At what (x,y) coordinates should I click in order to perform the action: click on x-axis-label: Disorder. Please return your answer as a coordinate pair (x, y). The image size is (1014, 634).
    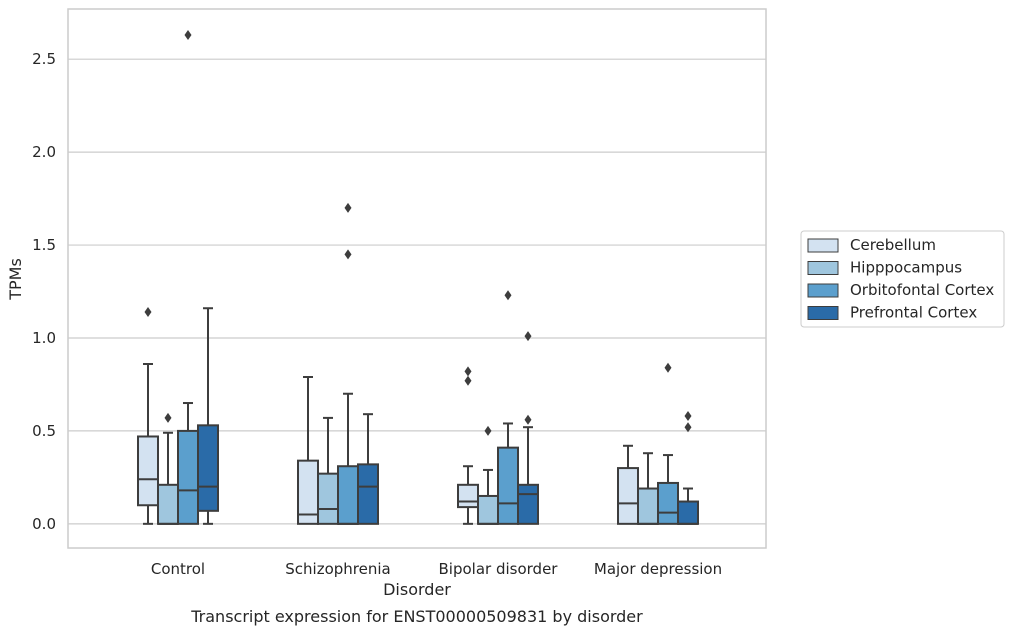
    Looking at the image, I should click on (417, 589).